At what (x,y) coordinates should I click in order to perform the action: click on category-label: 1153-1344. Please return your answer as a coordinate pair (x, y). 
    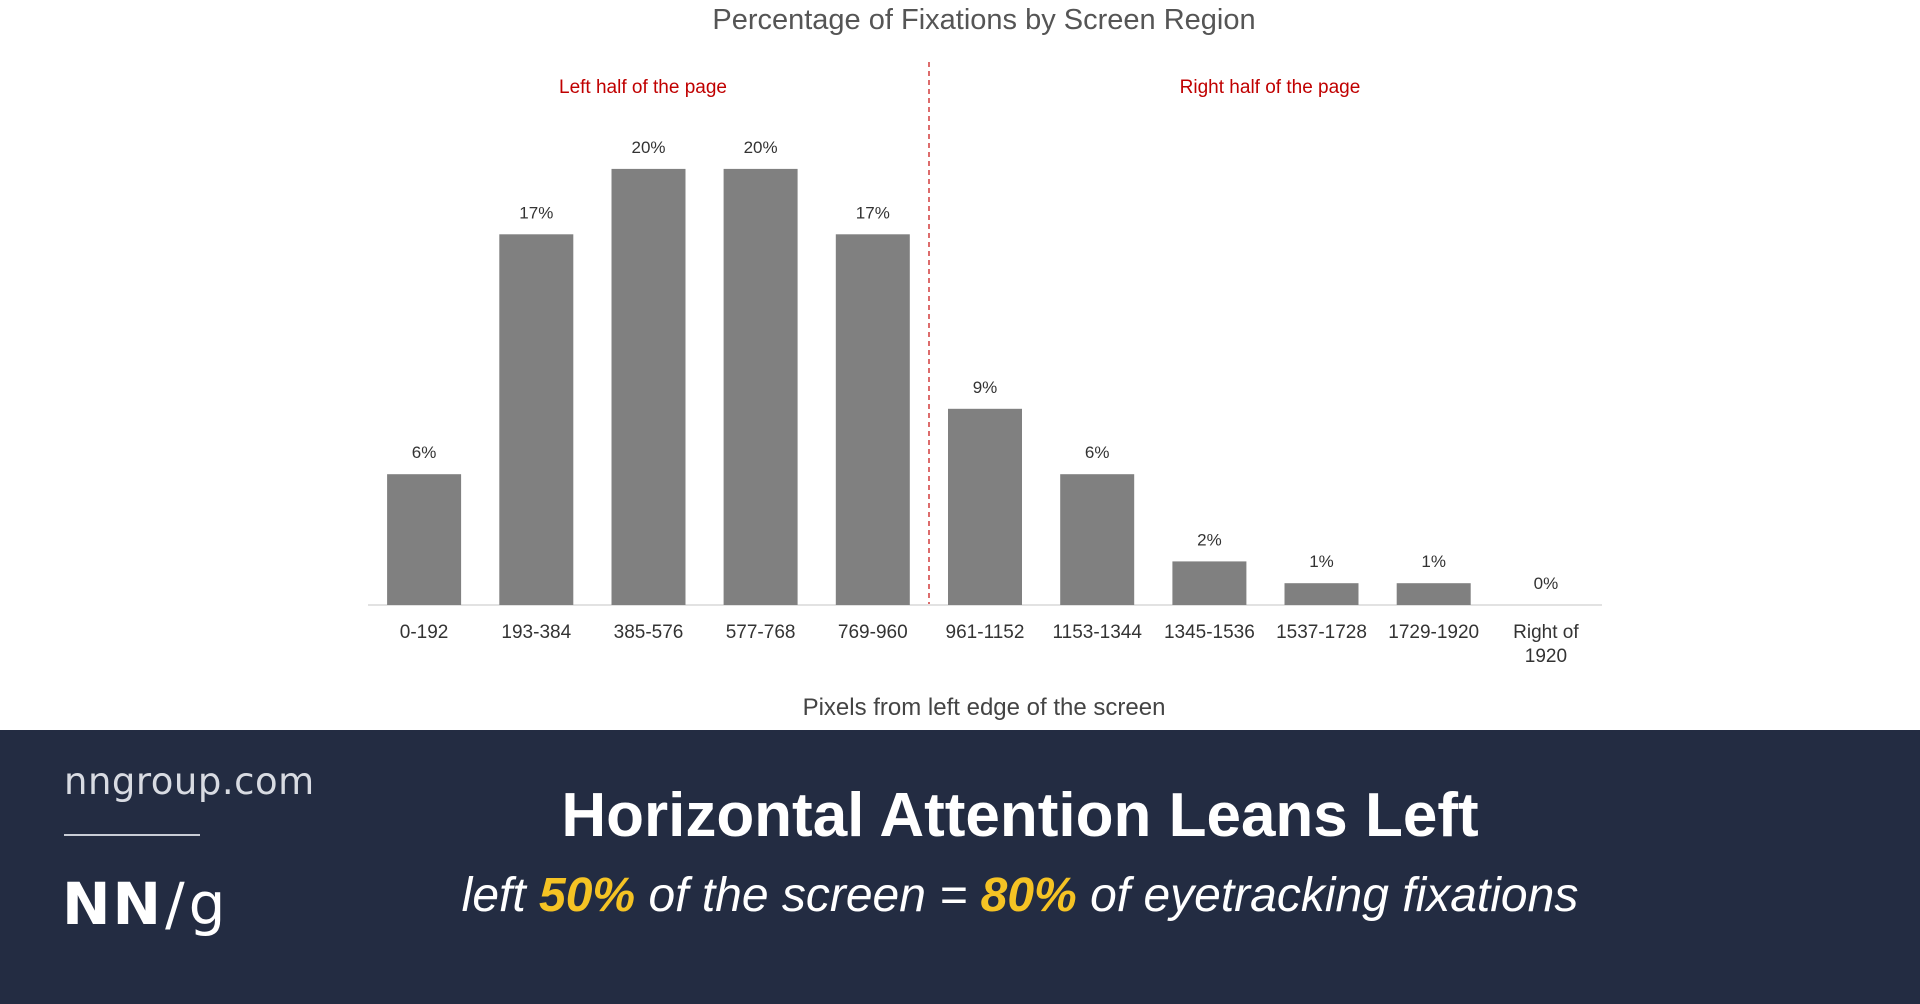
    Looking at the image, I should click on (1097, 632).